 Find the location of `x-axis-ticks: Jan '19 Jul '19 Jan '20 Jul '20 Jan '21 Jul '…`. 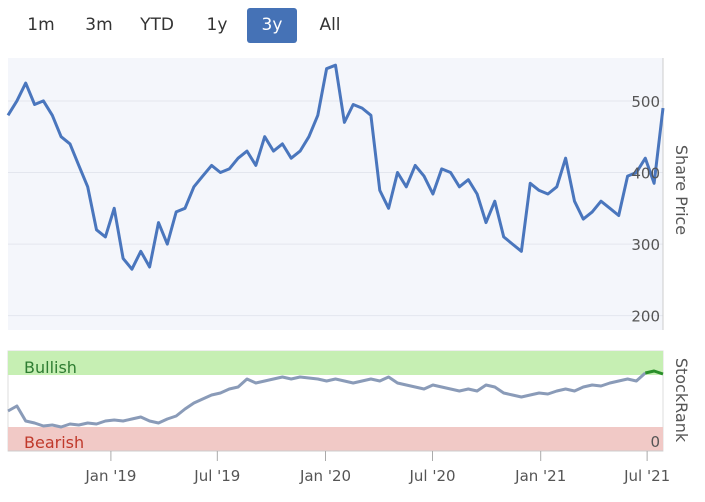

x-axis-ticks: Jan '19 Jul '19 Jan '20 Jul '20 Jan '21 Jul '… is located at coordinates (377, 468).